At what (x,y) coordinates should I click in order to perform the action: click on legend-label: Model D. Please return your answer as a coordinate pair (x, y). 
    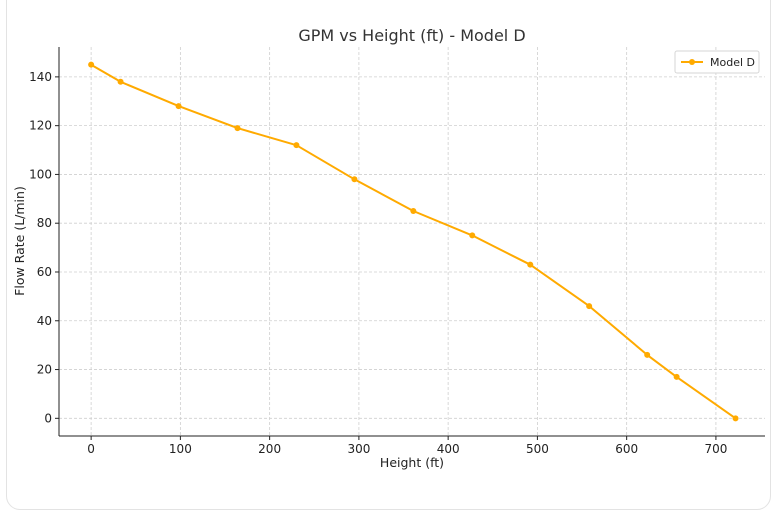
    Looking at the image, I should click on (732, 62).